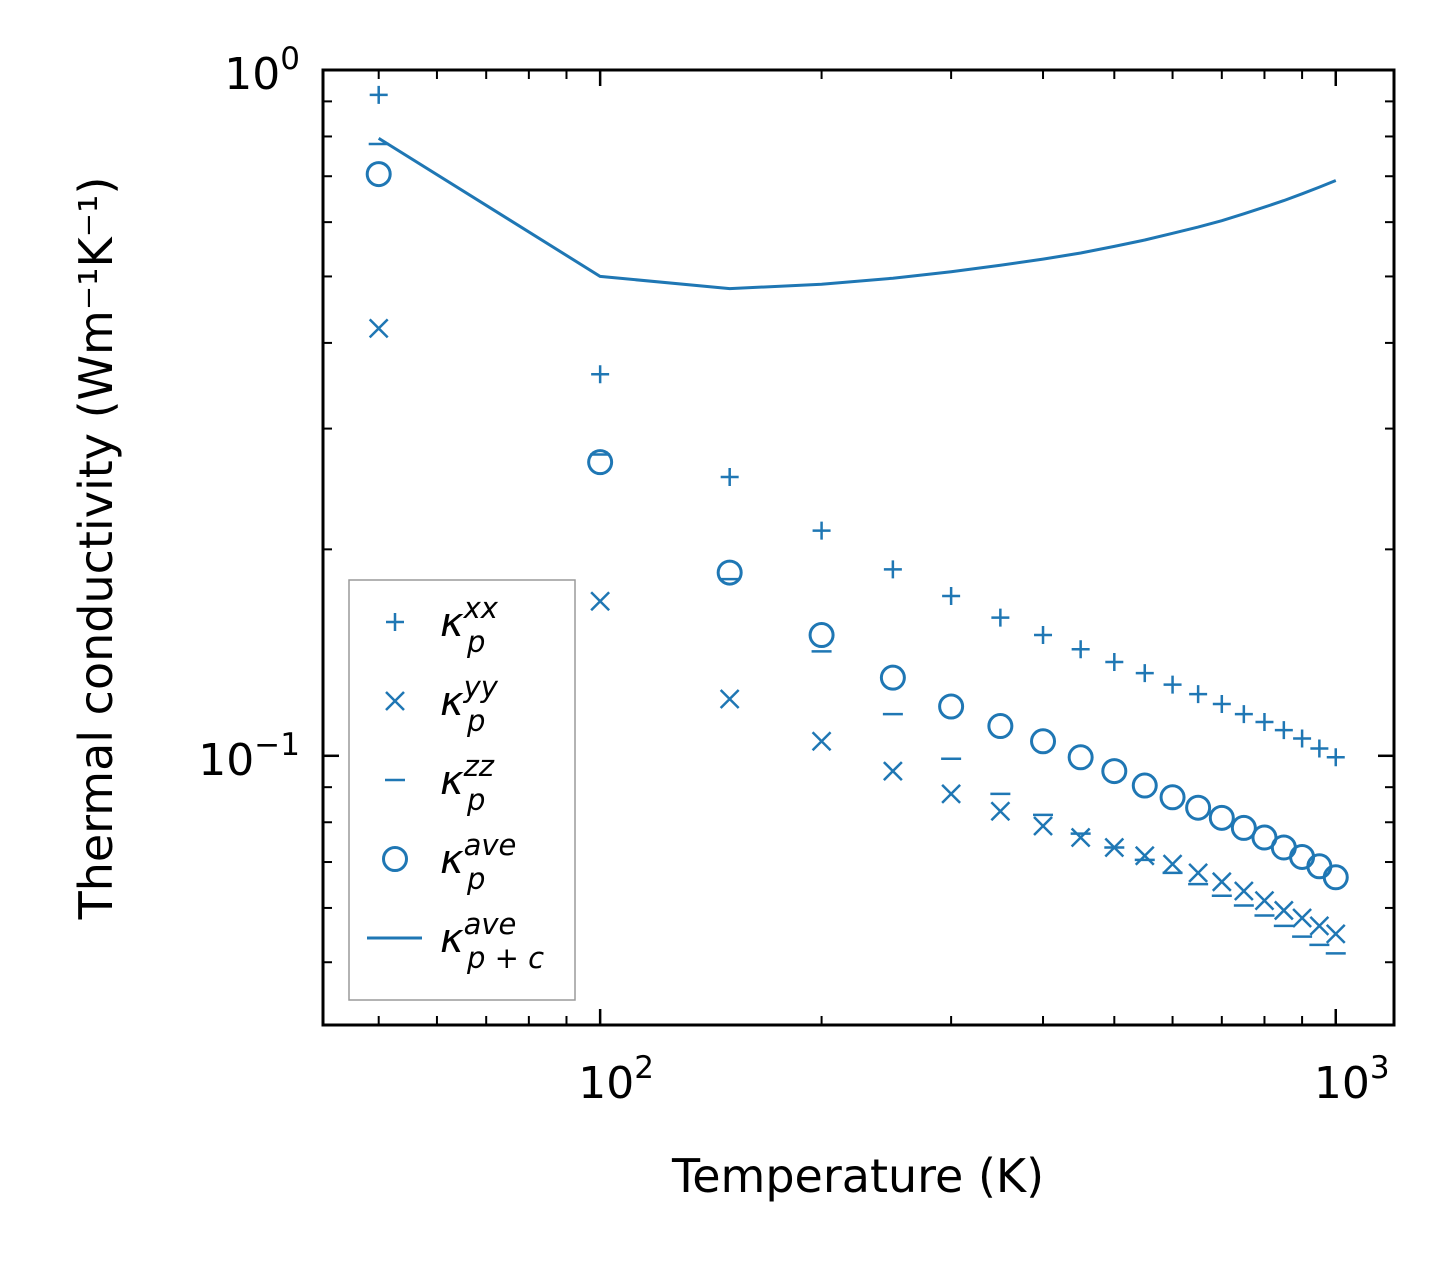 This screenshot has width=1454, height=1264. I want to click on legend-label: κxx p, so click(469, 625).